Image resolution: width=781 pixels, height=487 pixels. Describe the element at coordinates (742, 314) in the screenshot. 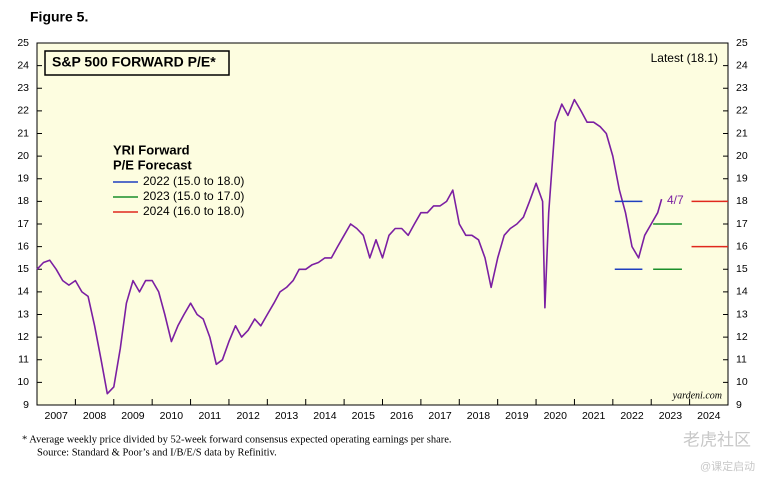

I see `y2-tick-label: 13` at that location.